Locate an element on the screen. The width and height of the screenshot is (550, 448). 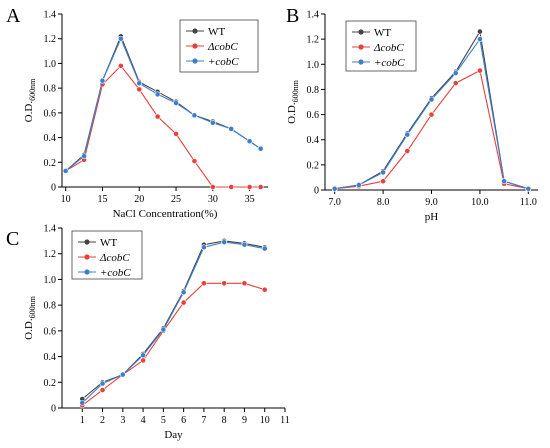
y-tick-label: 1.0 is located at coordinates (50, 64).